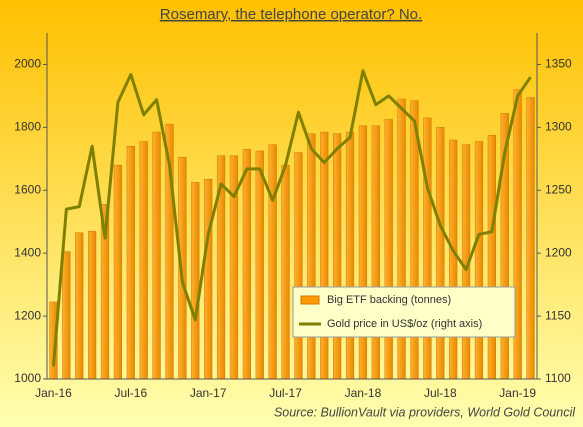 Image resolution: width=583 pixels, height=427 pixels. I want to click on y-tick-label: 1400, so click(27, 252).